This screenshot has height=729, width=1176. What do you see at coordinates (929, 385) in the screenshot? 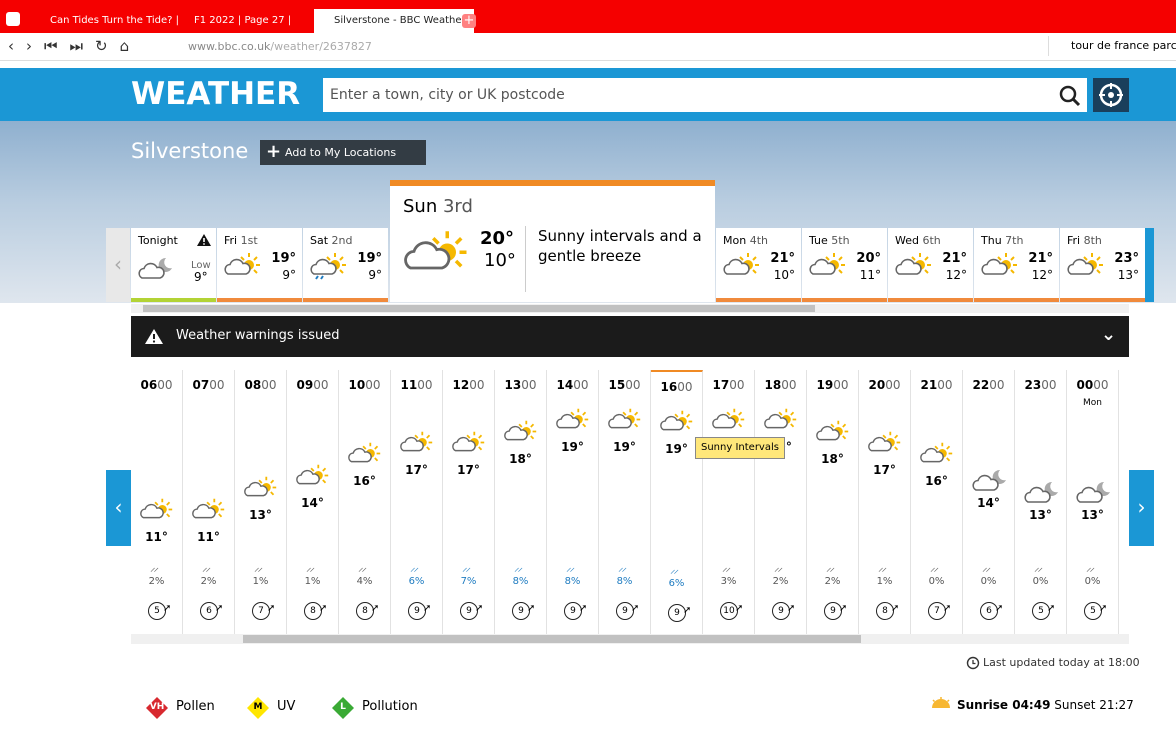
I see `time-part: 21` at bounding box center [929, 385].